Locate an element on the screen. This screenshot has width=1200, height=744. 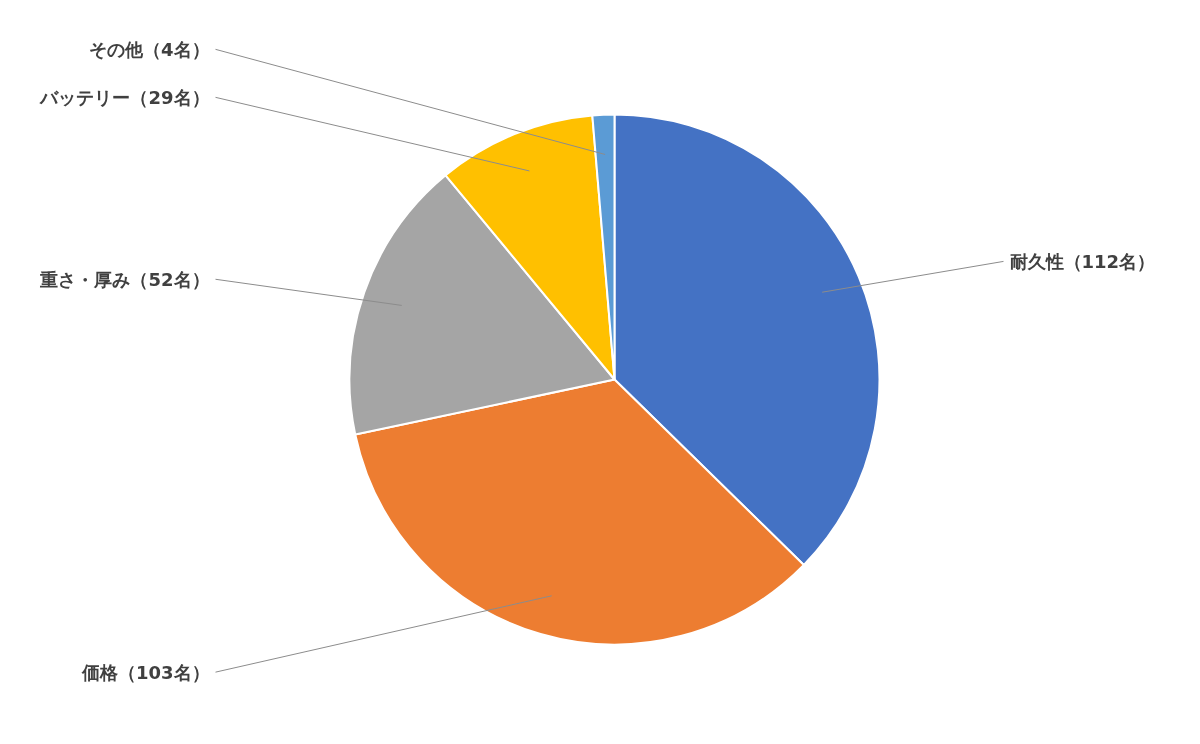
slice-label: 価格（103名） is located at coordinates (145, 672).